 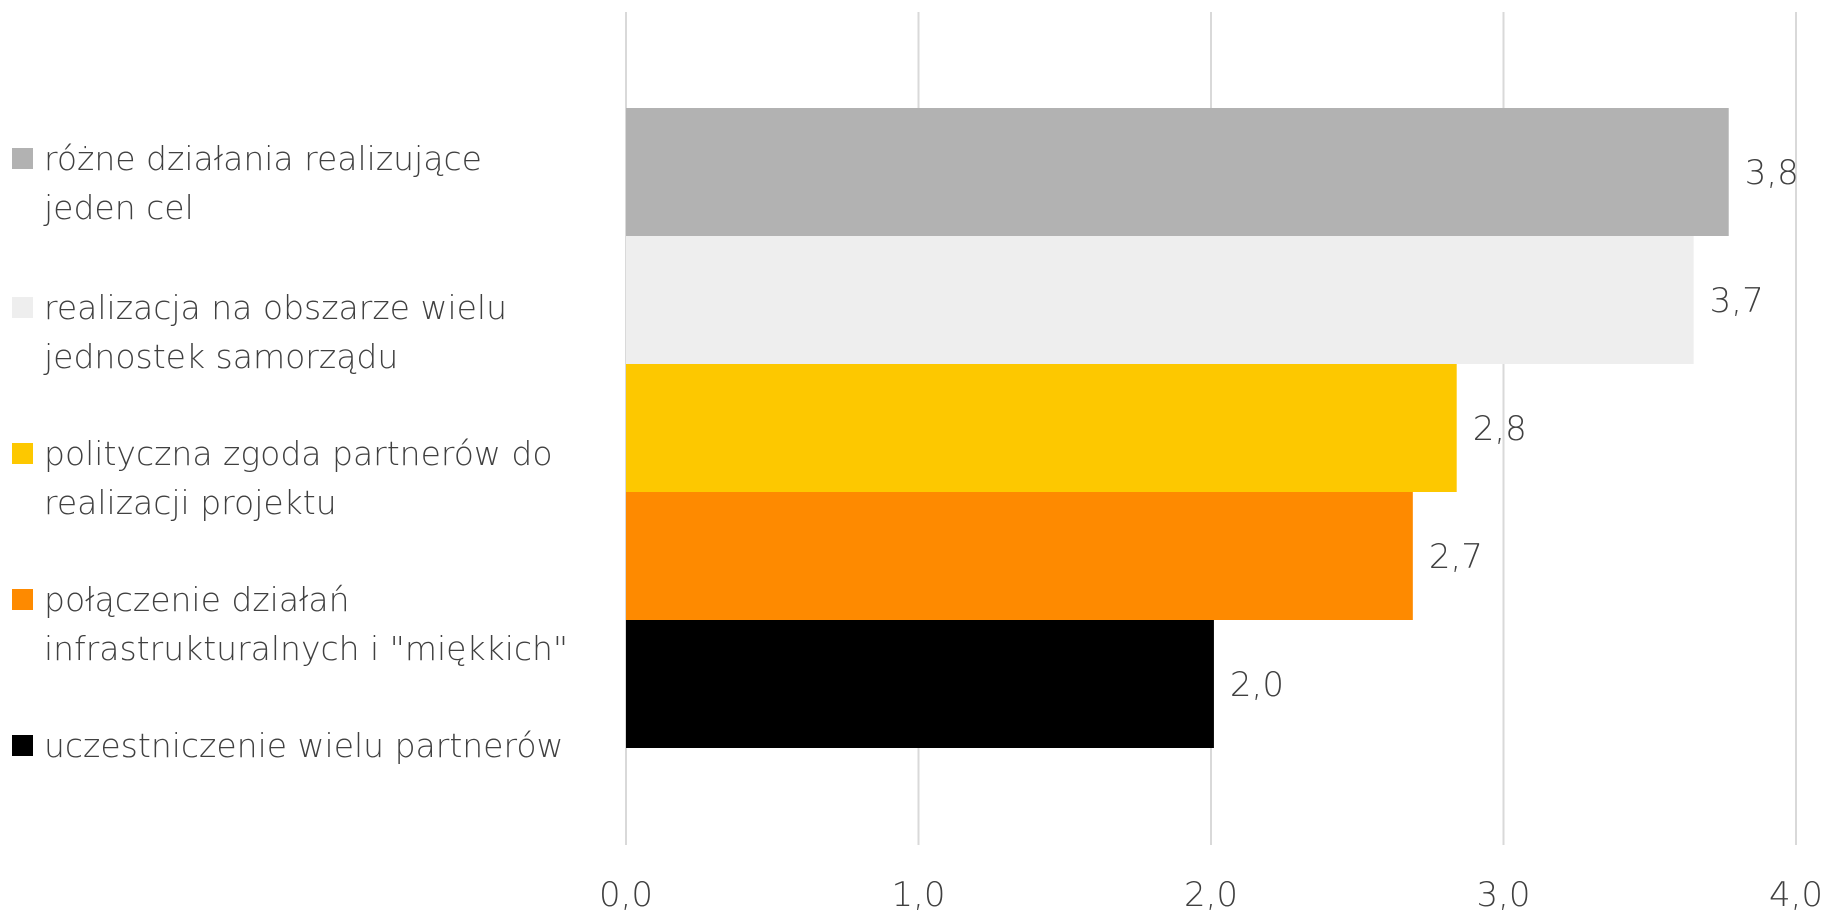 What do you see at coordinates (190, 502) in the screenshot?
I see `legend-label-line: realizacji projektu` at bounding box center [190, 502].